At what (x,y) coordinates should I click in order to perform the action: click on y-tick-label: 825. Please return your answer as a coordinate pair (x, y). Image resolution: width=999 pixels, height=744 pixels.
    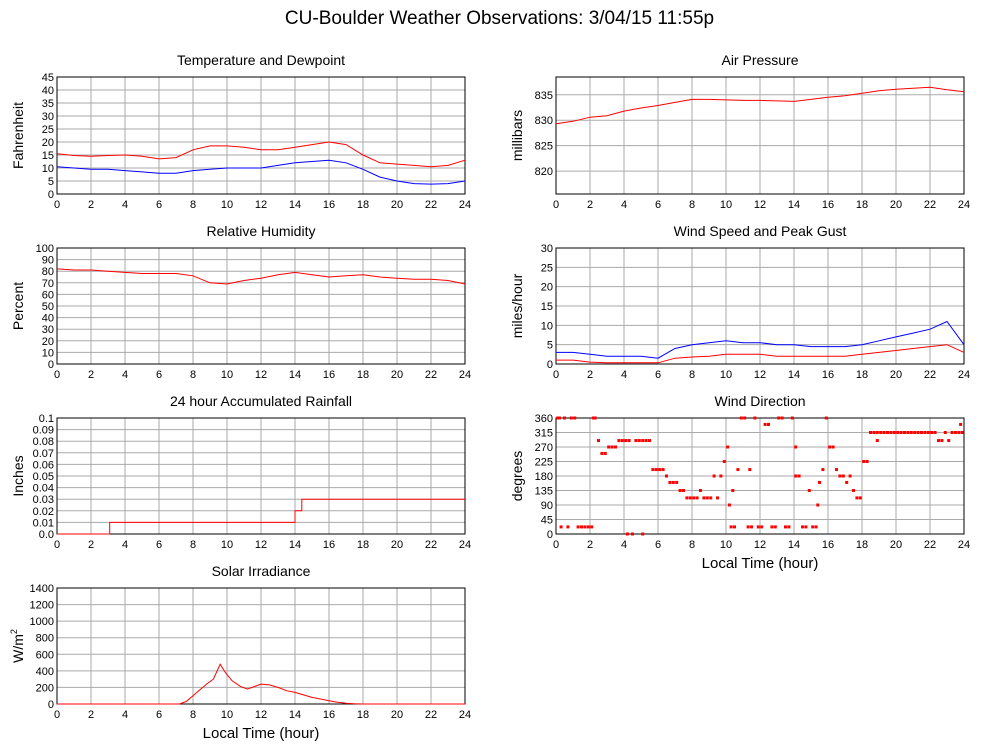
    Looking at the image, I should click on (544, 147).